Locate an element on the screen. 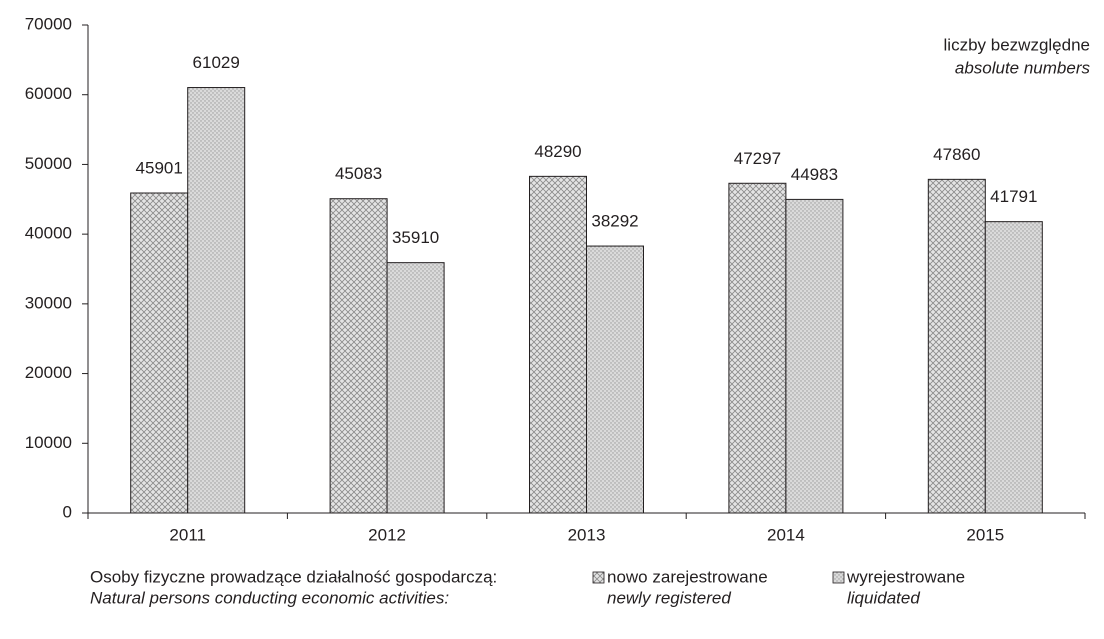 The height and width of the screenshot is (639, 1104). legend-label-en: newly registered is located at coordinates (669, 597).